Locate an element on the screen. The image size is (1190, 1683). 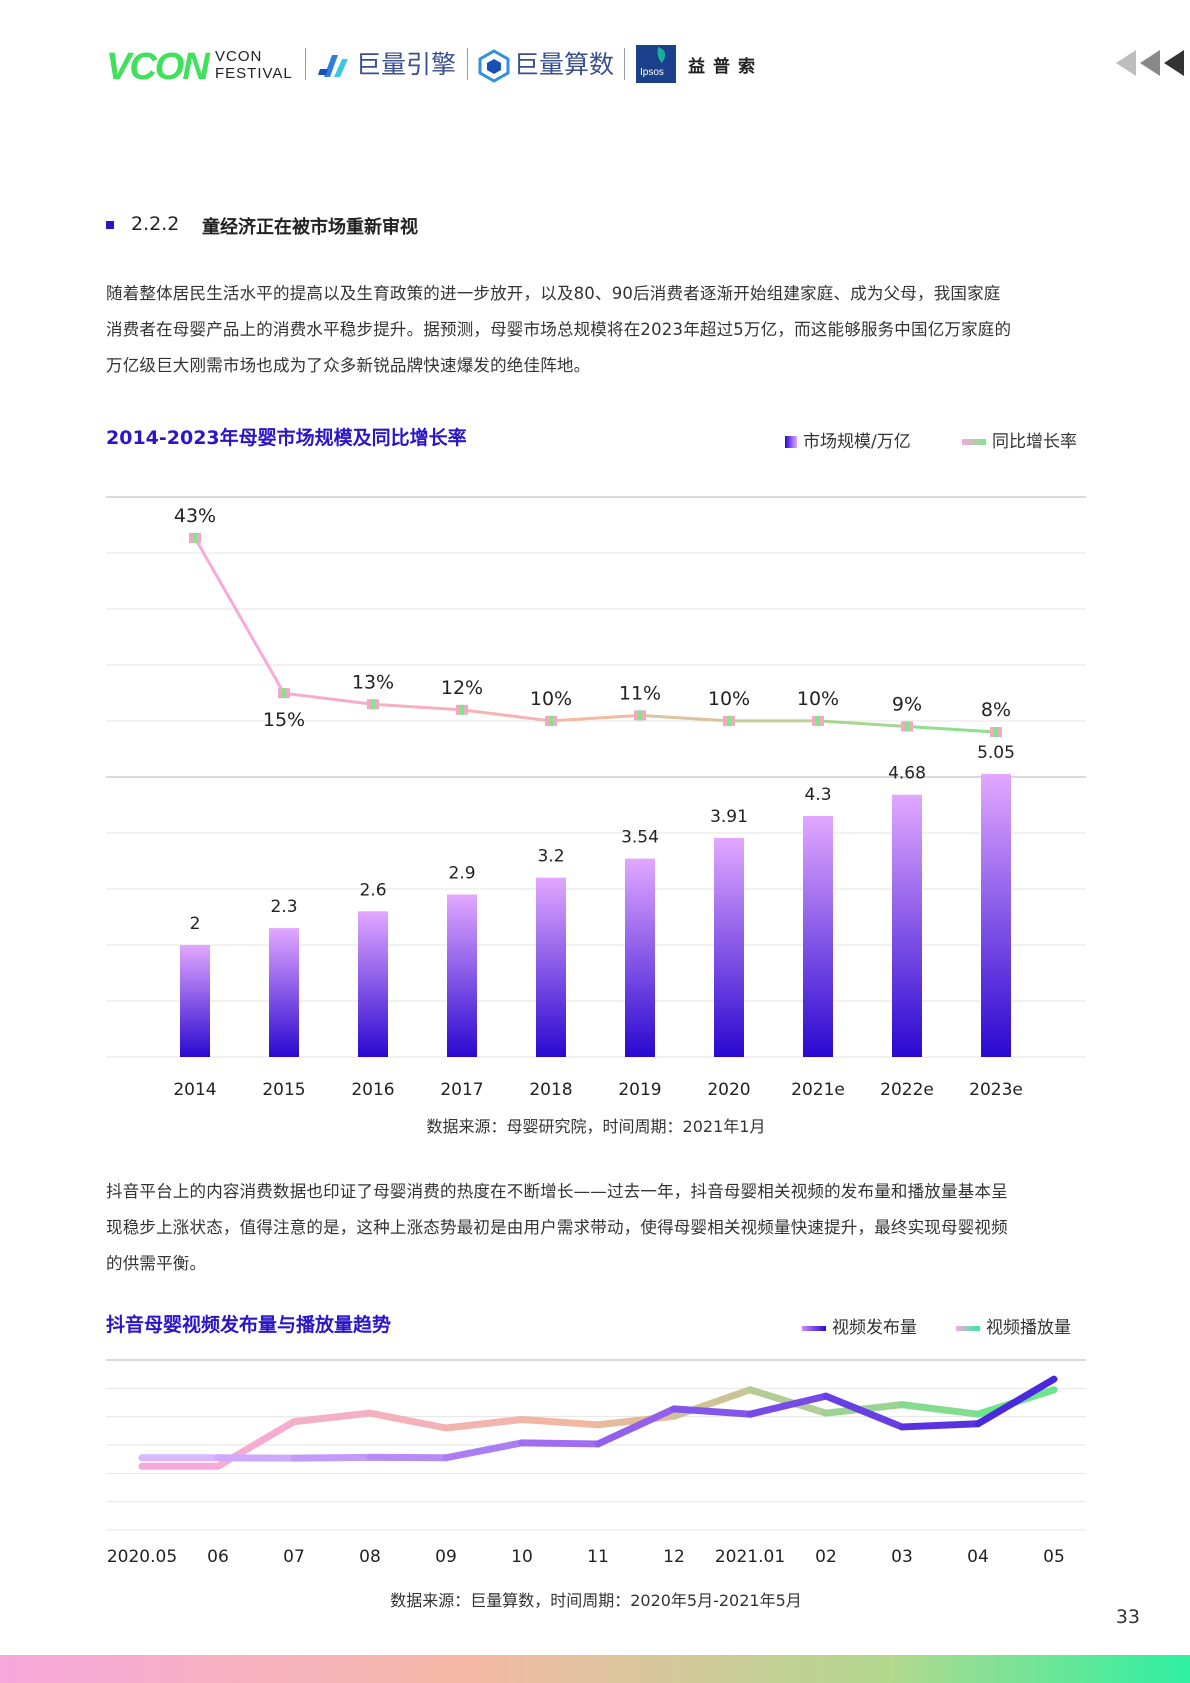
nav-arrows is located at coordinates (1153, 63).